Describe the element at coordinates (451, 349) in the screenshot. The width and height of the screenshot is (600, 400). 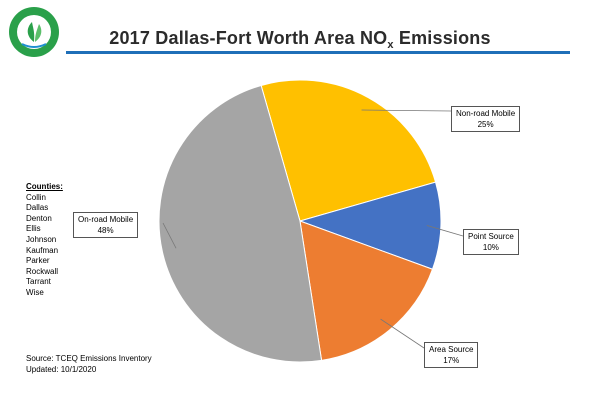
I see `slice-label-name: Area Source` at that location.